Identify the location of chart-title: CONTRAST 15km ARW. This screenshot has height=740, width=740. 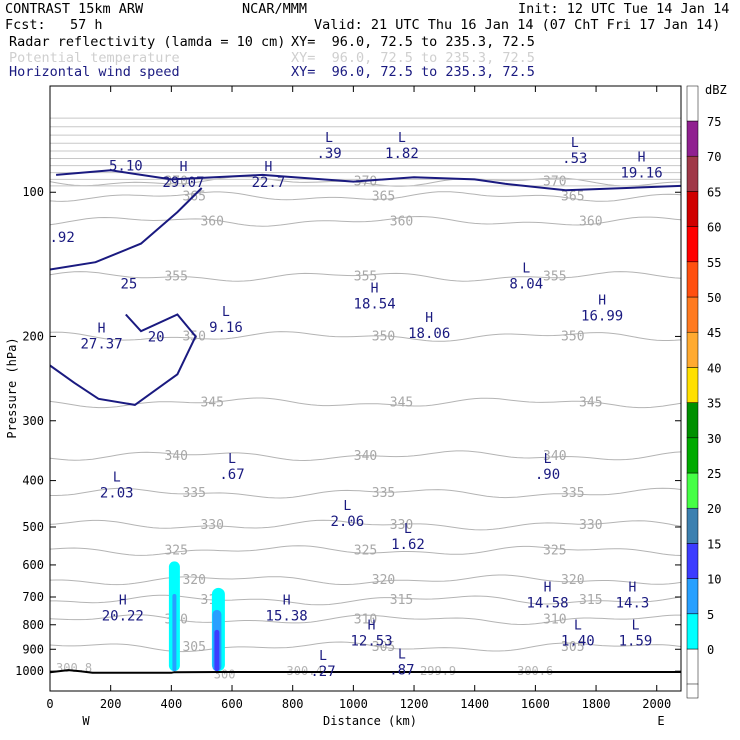
(74, 9).